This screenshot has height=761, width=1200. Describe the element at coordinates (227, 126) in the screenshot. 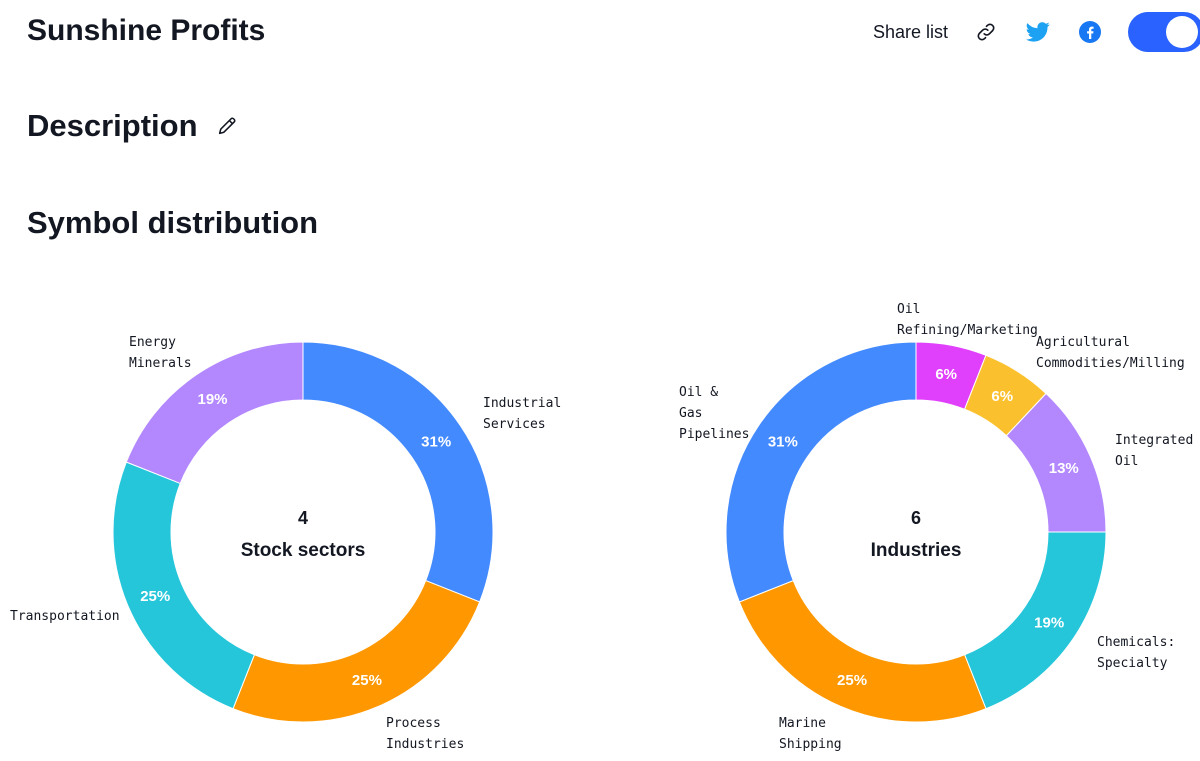

I see `pencil-icon` at that location.